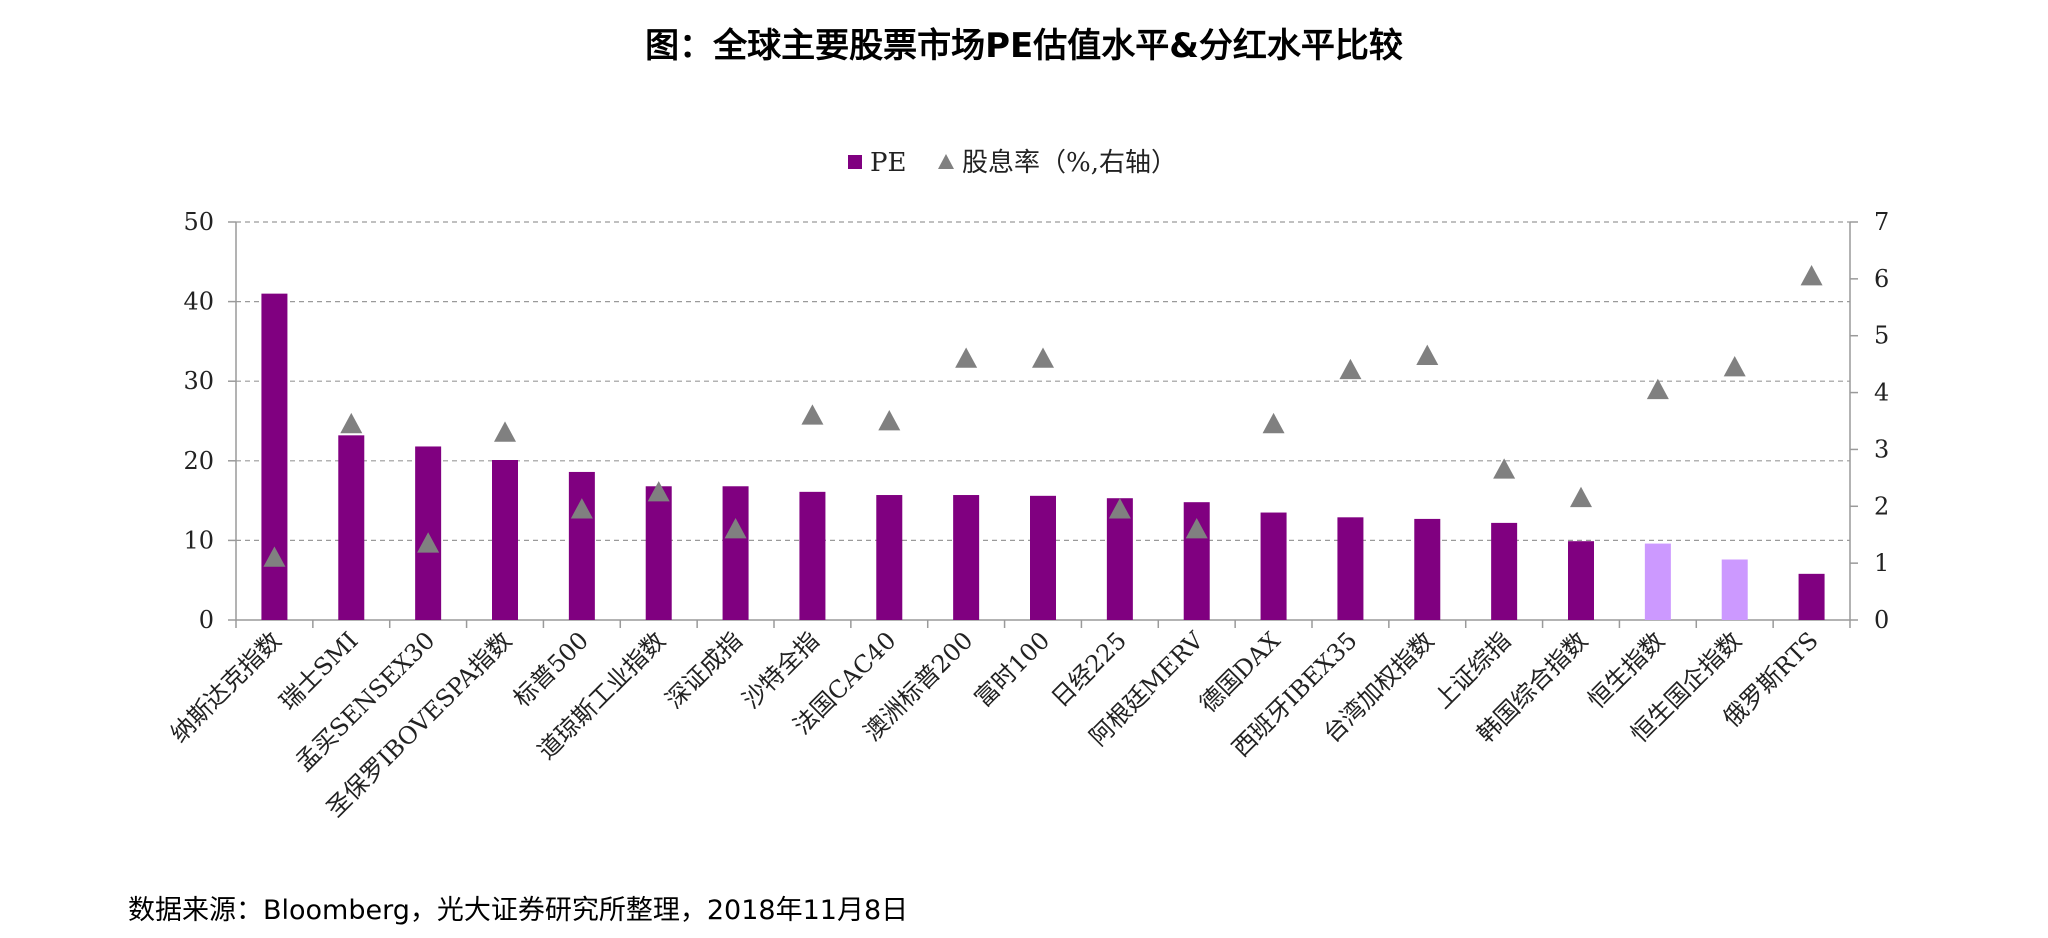 This screenshot has height=938, width=2048. What do you see at coordinates (888, 163) in the screenshot?
I see `legend-pe-label: PE` at bounding box center [888, 163].